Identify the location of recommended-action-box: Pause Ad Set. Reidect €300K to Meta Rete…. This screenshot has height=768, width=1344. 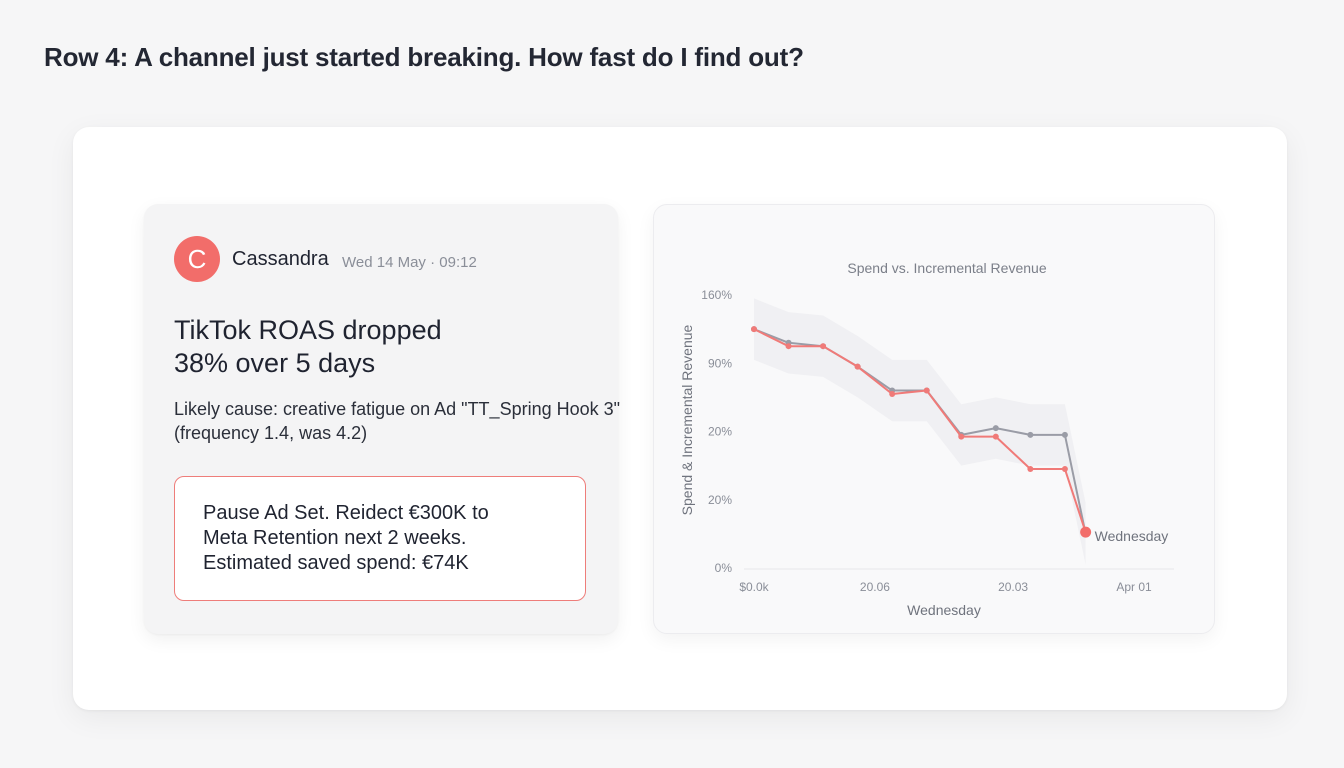
(380, 538).